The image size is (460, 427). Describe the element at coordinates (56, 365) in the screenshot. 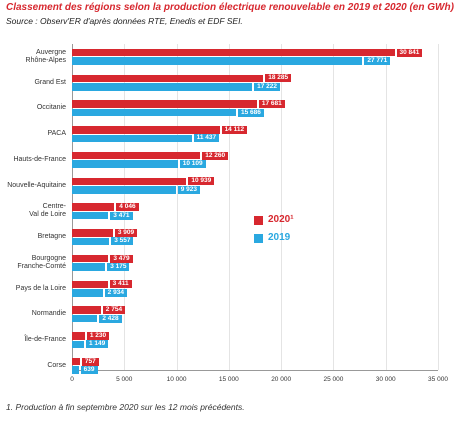

I see `y-tick-label: Corse` at that location.